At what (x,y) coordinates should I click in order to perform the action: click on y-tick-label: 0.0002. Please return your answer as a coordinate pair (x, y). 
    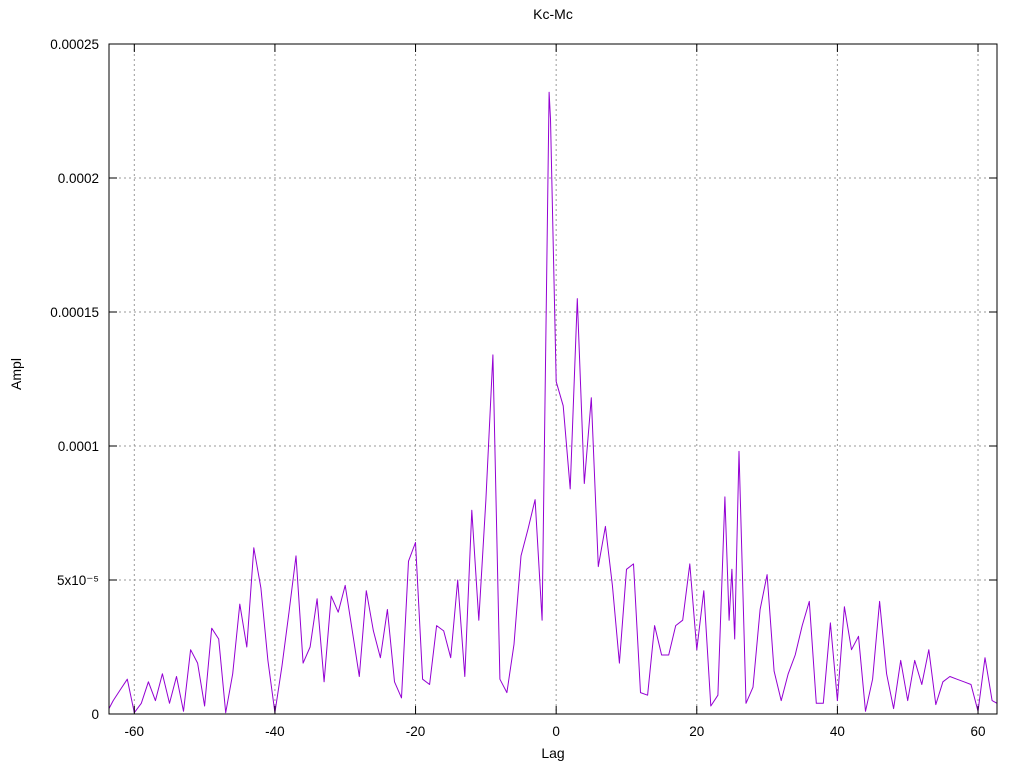
    Looking at the image, I should click on (78, 178).